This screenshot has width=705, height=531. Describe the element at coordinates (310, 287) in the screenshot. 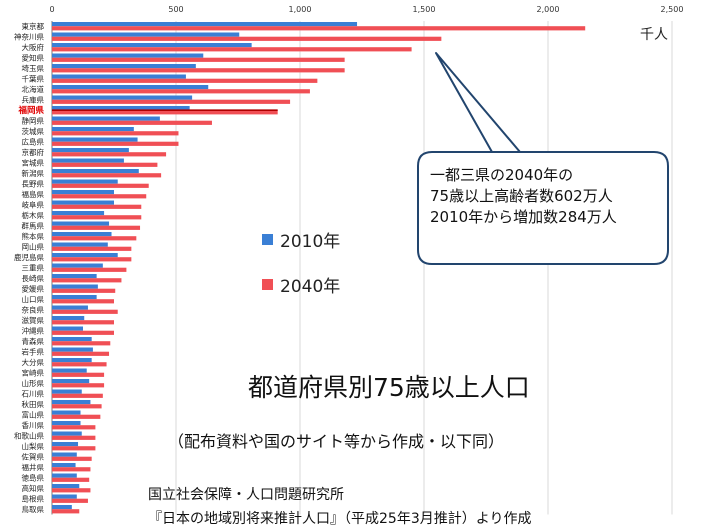

I see `legend-label-2040: 2040年` at that location.